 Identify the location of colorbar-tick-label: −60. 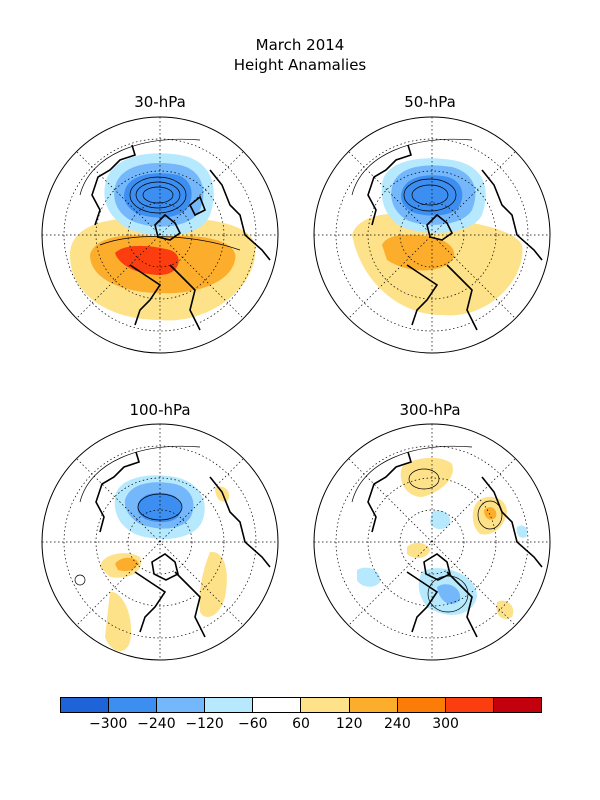
(253, 724).